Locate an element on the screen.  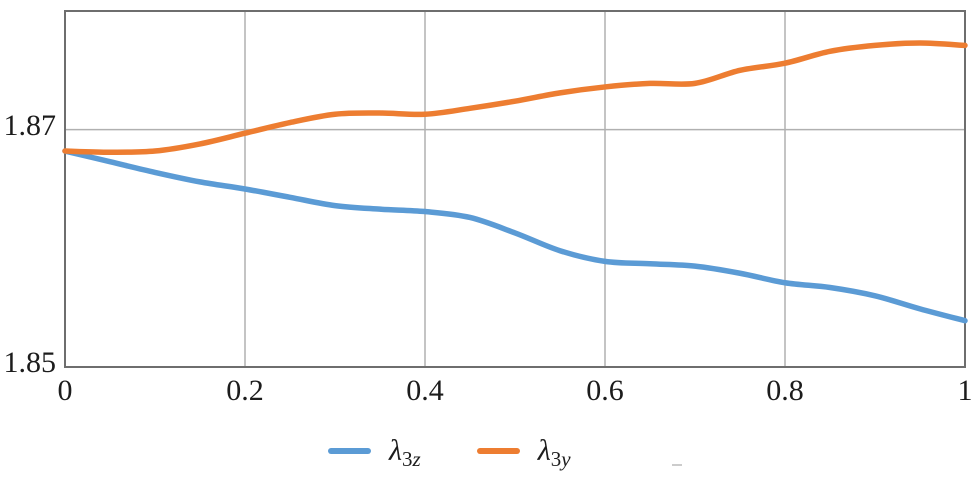
legend-line-sample-blue is located at coordinates (349, 451).